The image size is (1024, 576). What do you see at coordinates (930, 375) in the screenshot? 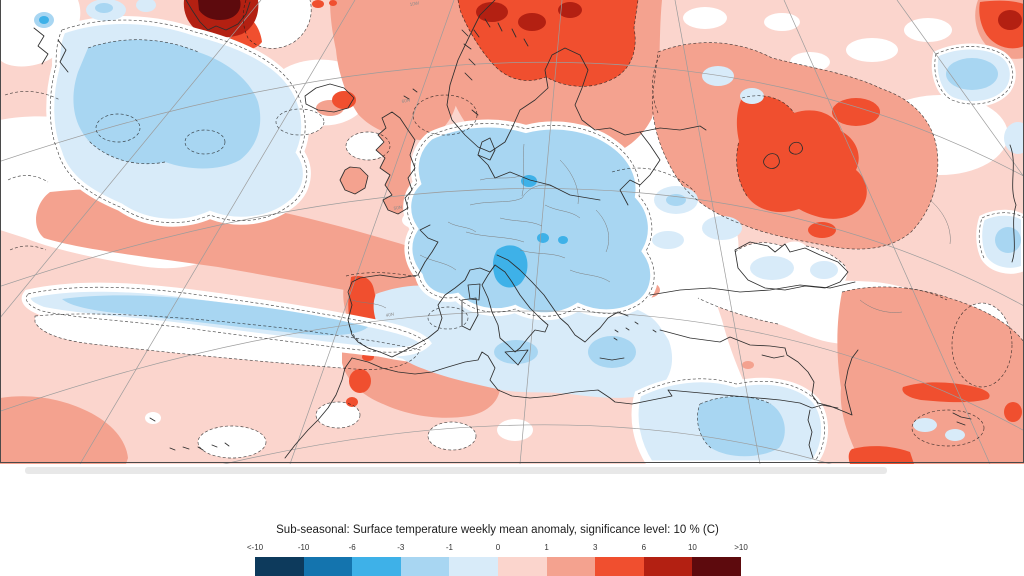
I see `middle-east-warm` at bounding box center [930, 375].